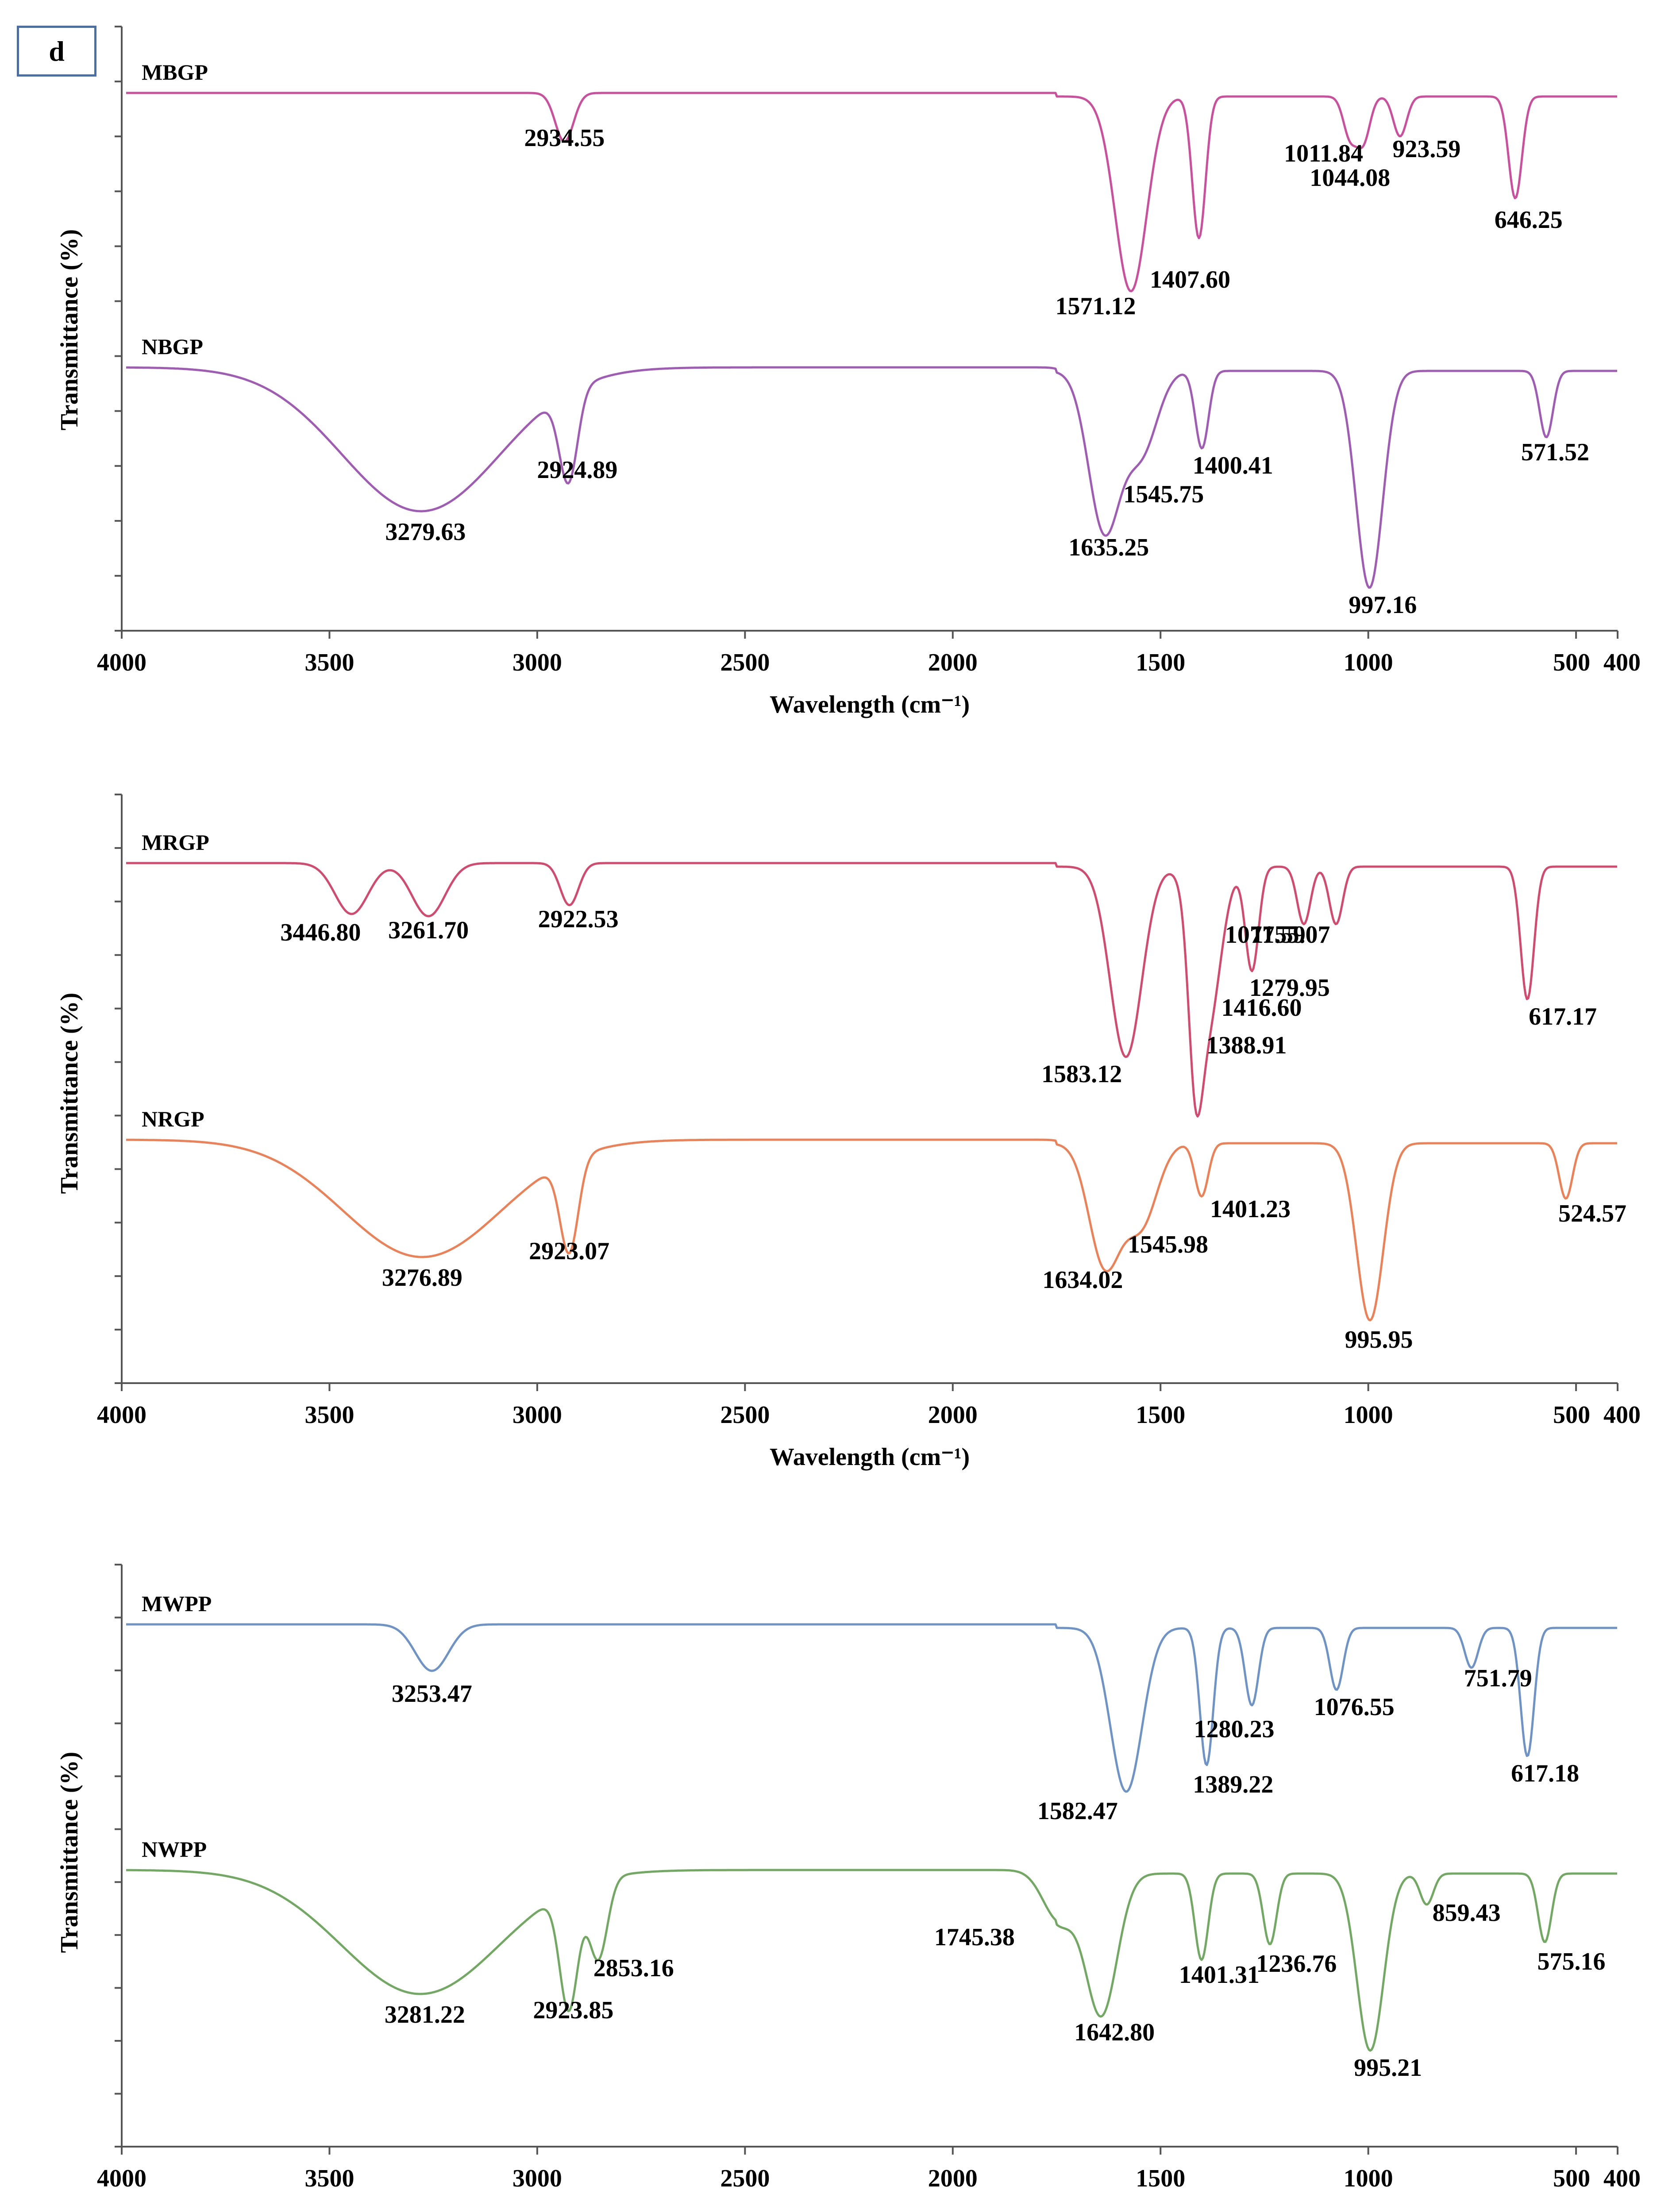 Image resolution: width=1680 pixels, height=2194 pixels. I want to click on peak-label: 1388.91, so click(1246, 1045).